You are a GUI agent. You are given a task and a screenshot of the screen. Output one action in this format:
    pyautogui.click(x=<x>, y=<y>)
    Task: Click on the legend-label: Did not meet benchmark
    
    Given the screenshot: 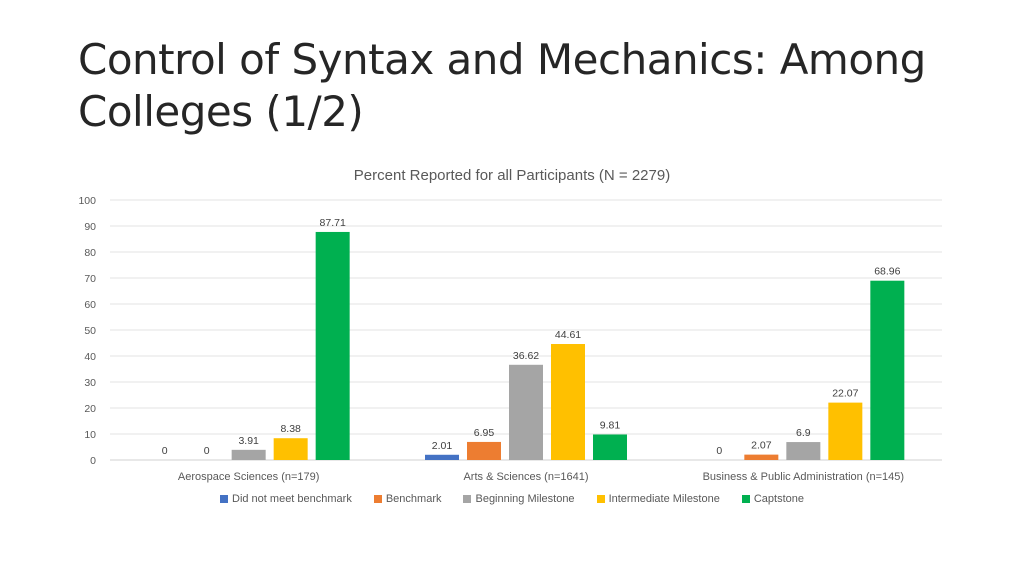 What is the action you would take?
    pyautogui.click(x=292, y=499)
    